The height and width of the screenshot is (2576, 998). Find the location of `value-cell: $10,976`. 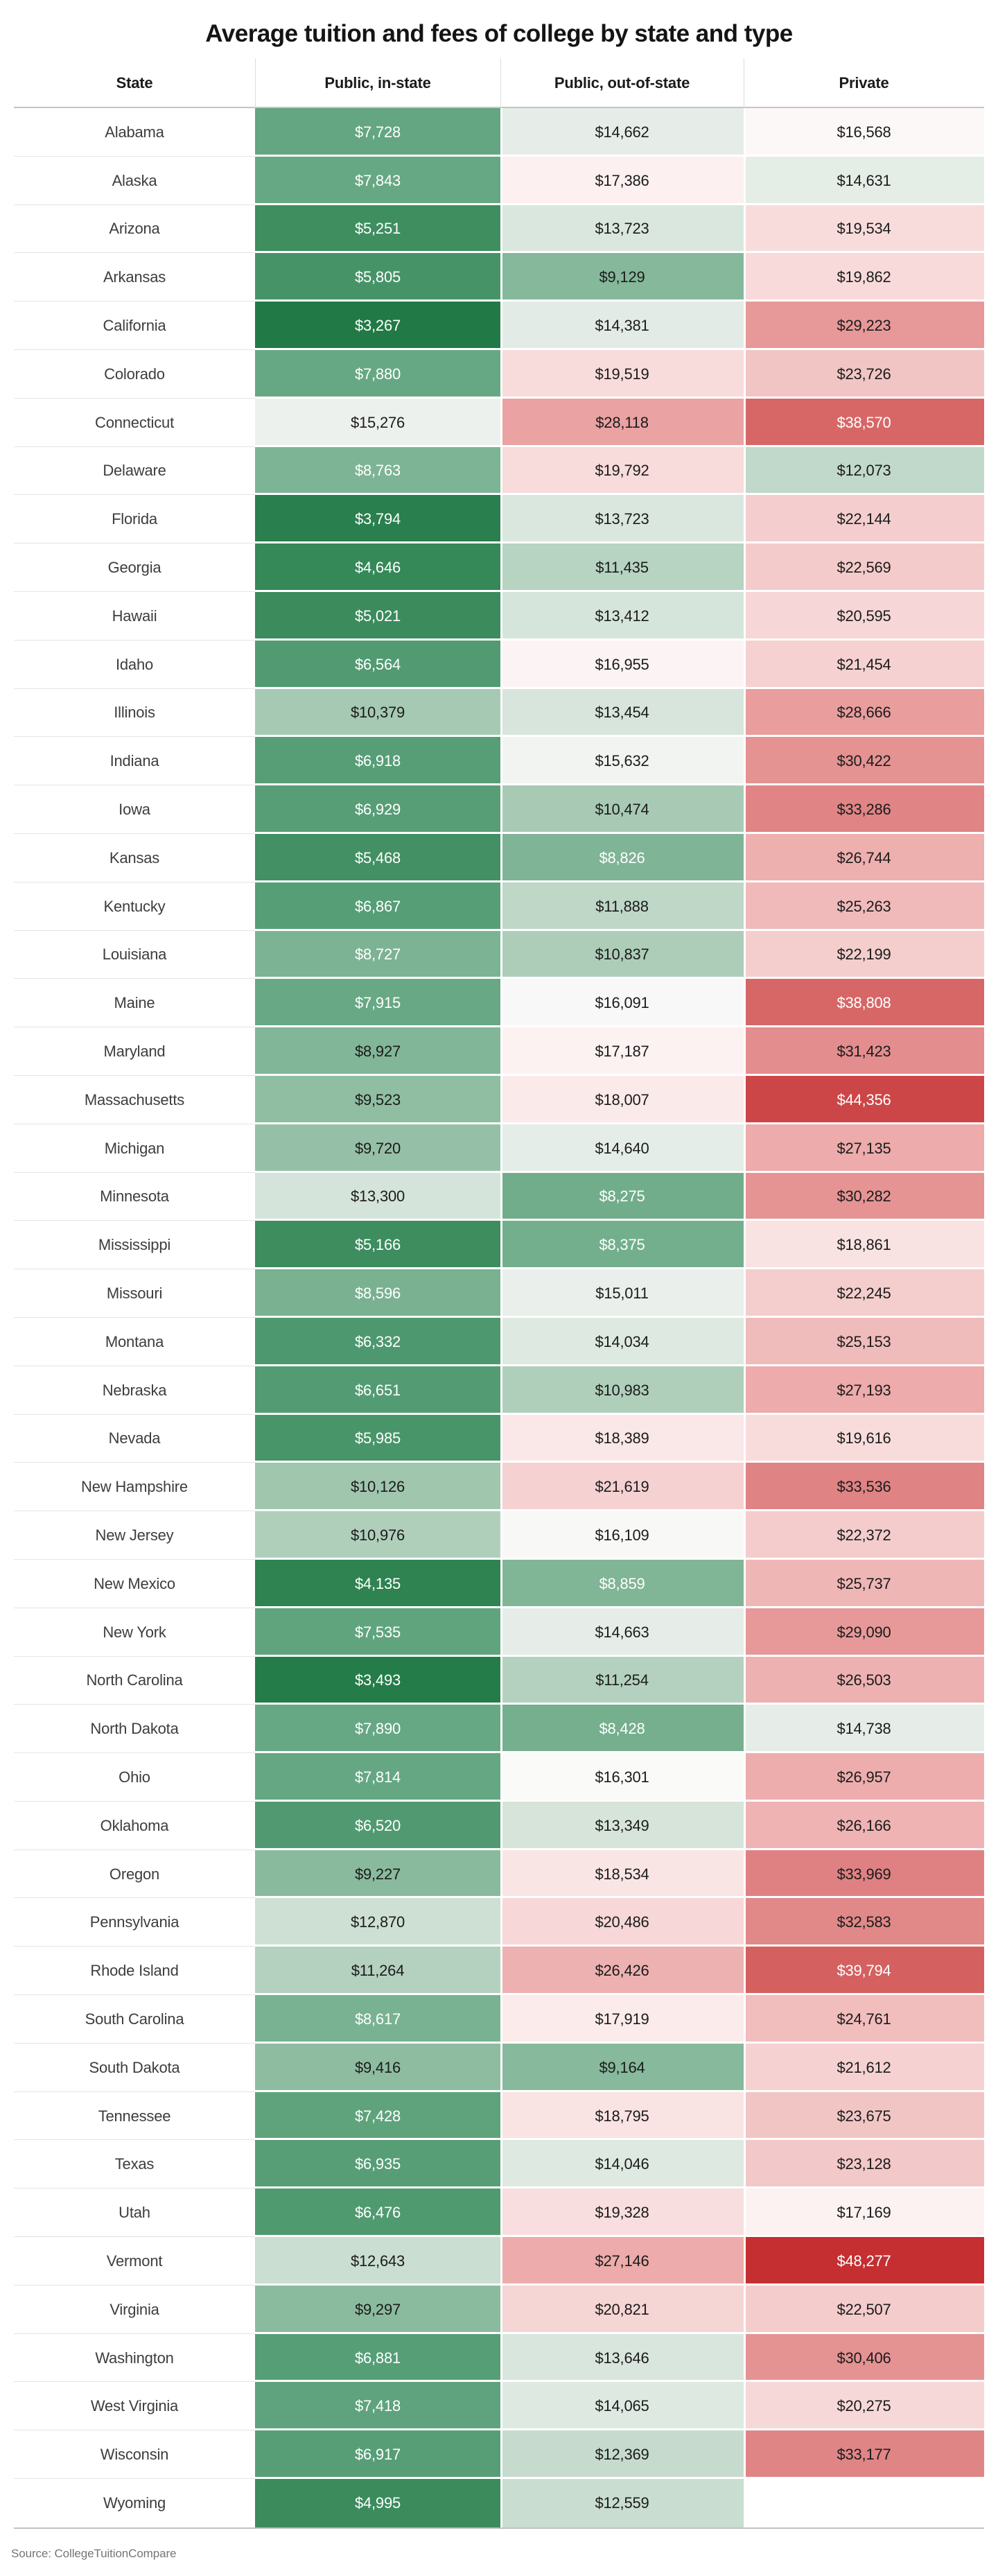

value-cell: $10,976 is located at coordinates (378, 1535).